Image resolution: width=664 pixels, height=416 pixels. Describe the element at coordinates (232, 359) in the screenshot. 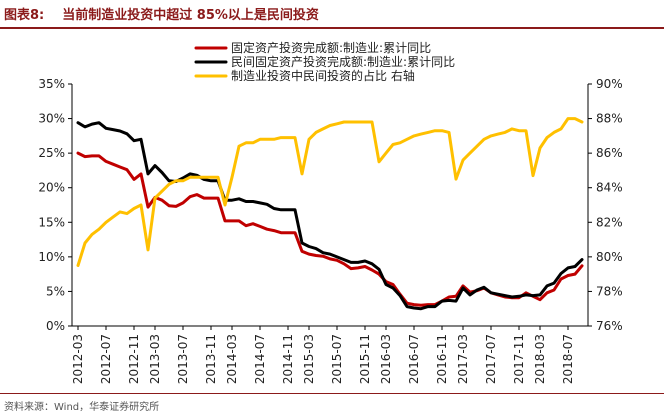

I see `x-tick-label: 2014-03` at that location.